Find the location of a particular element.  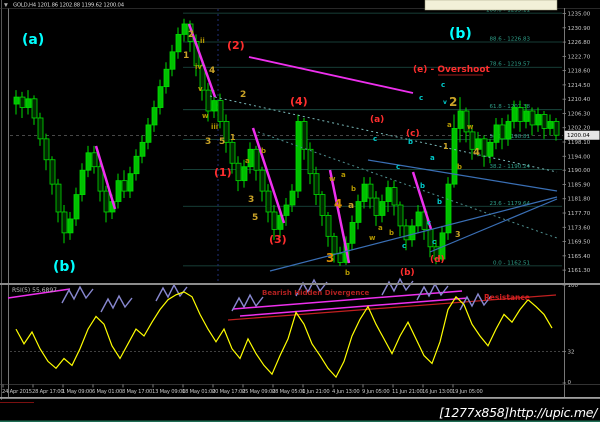

resistance-line is located at coordinates (392, 307).